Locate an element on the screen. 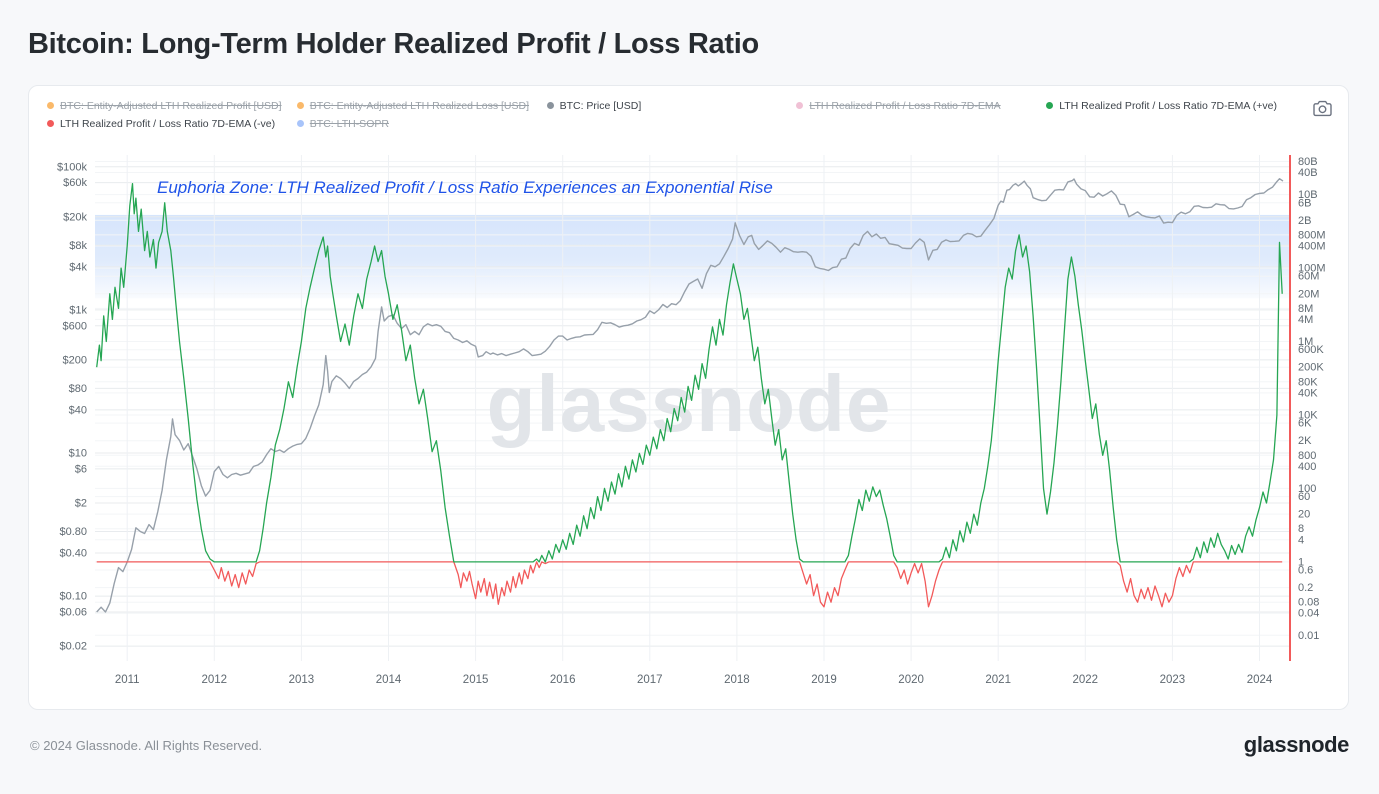 This screenshot has width=1379, height=794. axis-tick-label: 2019 is located at coordinates (824, 680).